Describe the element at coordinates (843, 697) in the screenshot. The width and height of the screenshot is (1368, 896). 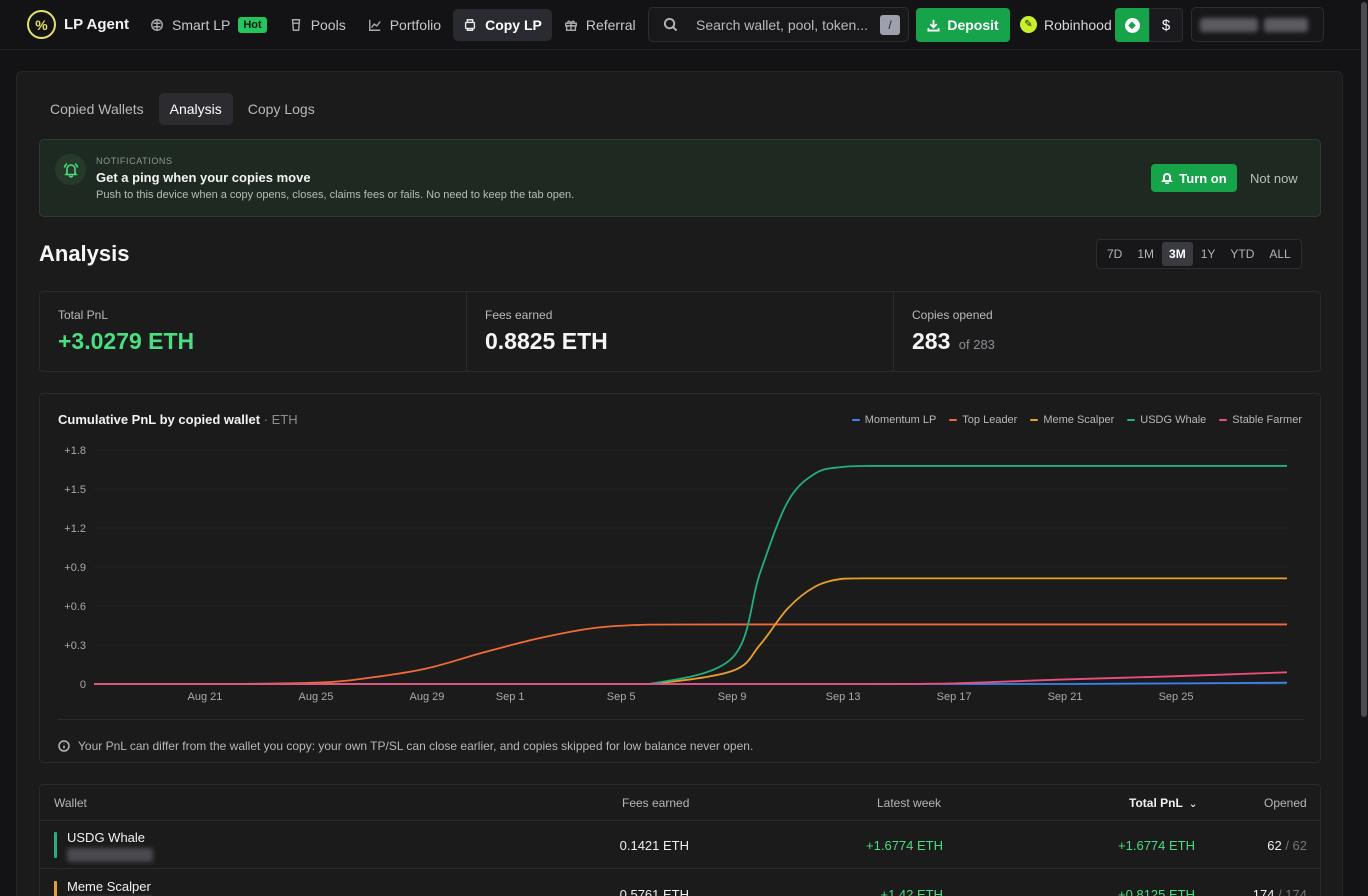
I see `x-tick-label: Sep 13` at that location.